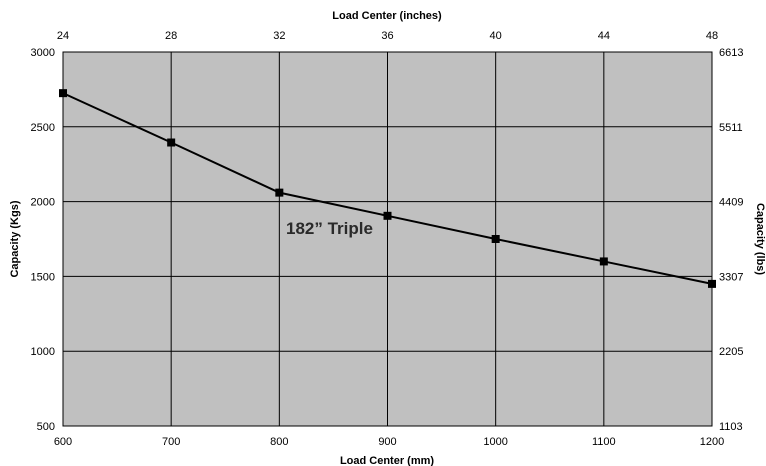  What do you see at coordinates (43, 128) in the screenshot?
I see `y-tick-label: 2500` at bounding box center [43, 128].